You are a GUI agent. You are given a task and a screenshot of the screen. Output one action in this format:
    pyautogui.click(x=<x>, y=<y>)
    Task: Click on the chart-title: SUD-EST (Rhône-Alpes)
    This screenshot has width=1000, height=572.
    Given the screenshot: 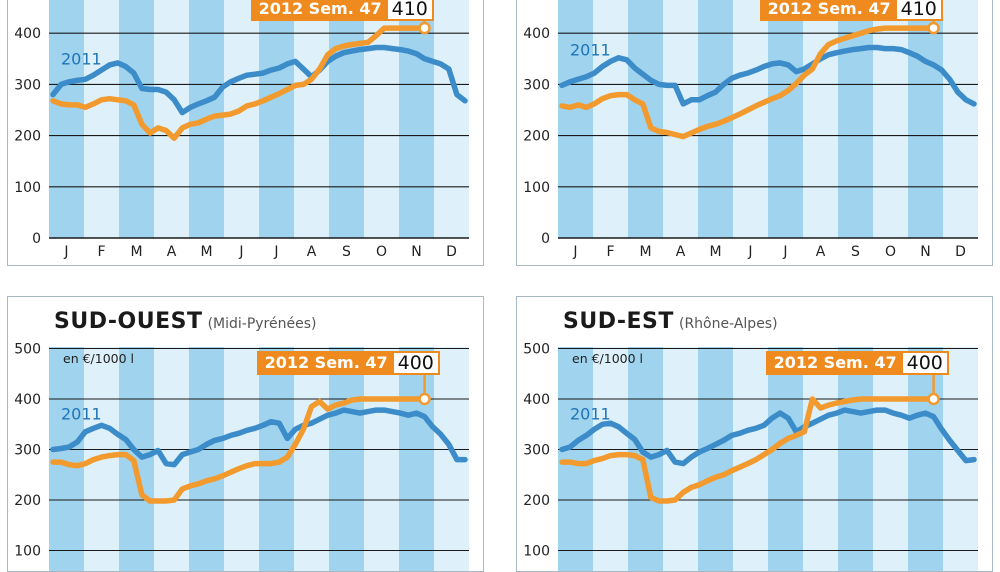 What is the action you would take?
    pyautogui.click(x=670, y=321)
    